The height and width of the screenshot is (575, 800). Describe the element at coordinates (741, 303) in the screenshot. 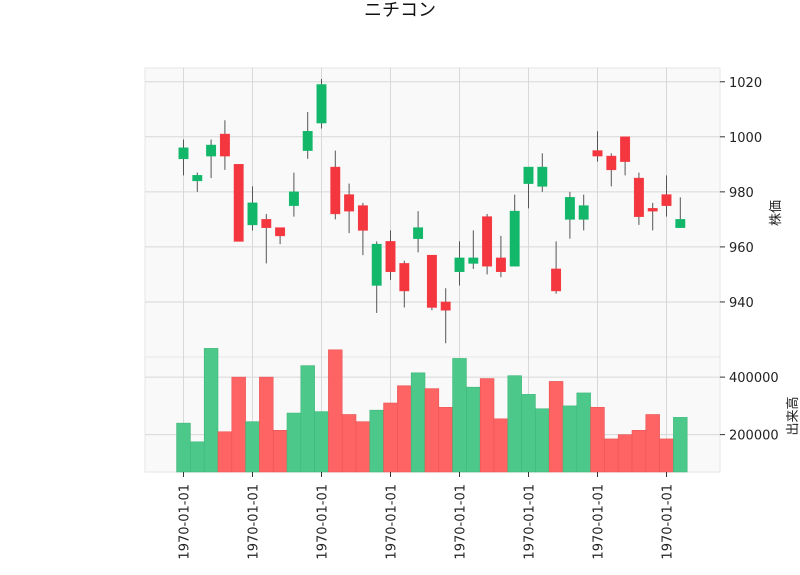

I see `price-tick-label: 940` at that location.